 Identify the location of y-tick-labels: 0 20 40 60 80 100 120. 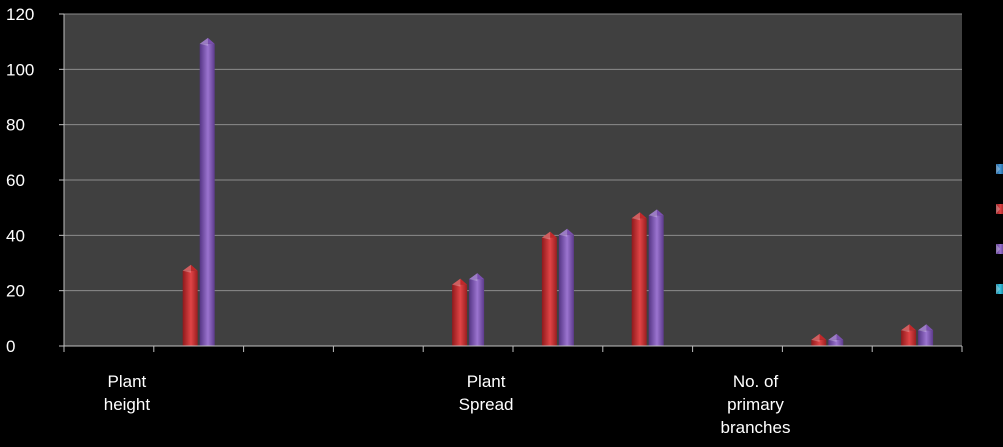
(20, 180).